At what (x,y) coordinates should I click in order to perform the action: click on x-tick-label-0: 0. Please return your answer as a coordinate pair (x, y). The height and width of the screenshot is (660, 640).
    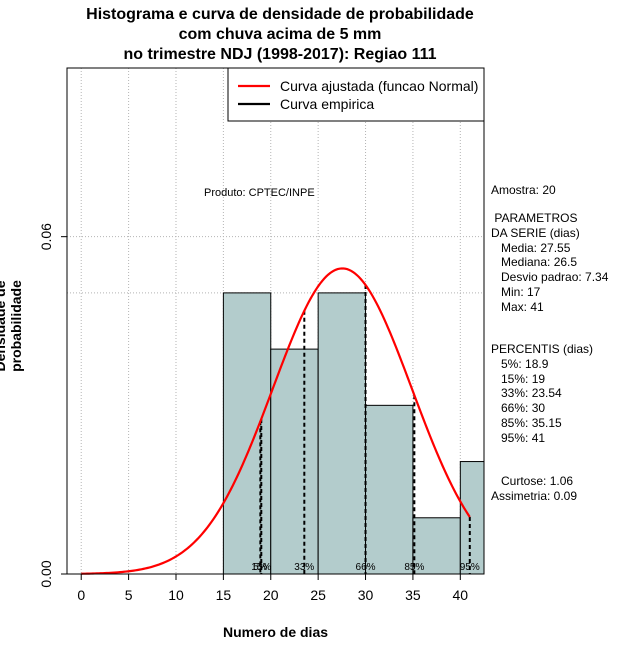
    Looking at the image, I should click on (81, 595).